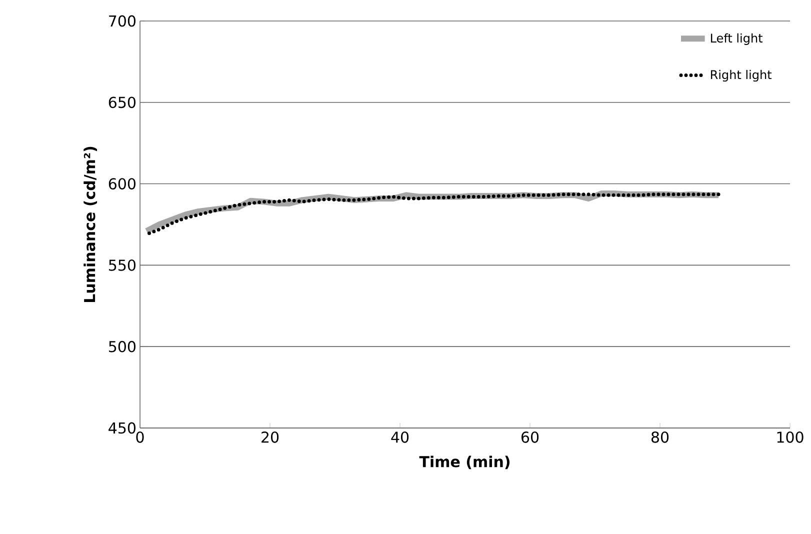  I want to click on x-tick-label: 0, so click(140, 437).